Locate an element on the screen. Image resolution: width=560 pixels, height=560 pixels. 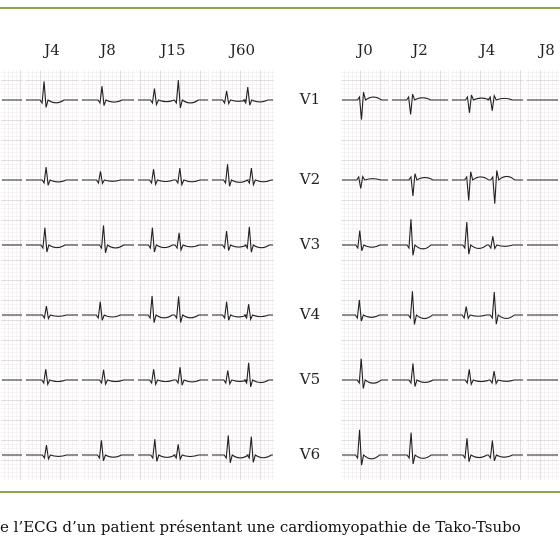
lead-label: V3 is located at coordinates (309, 244).